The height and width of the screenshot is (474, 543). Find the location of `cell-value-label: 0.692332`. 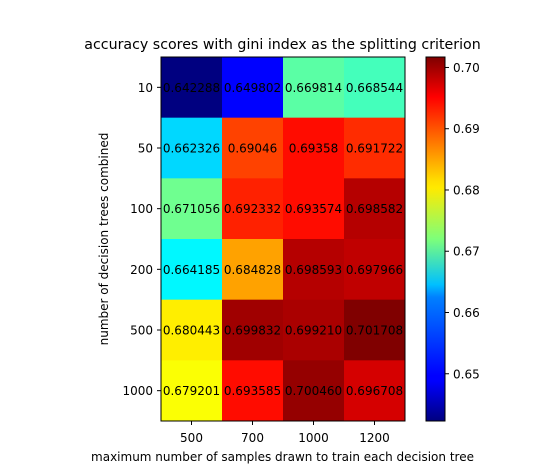

cell-value-label: 0.692332 is located at coordinates (252, 209).